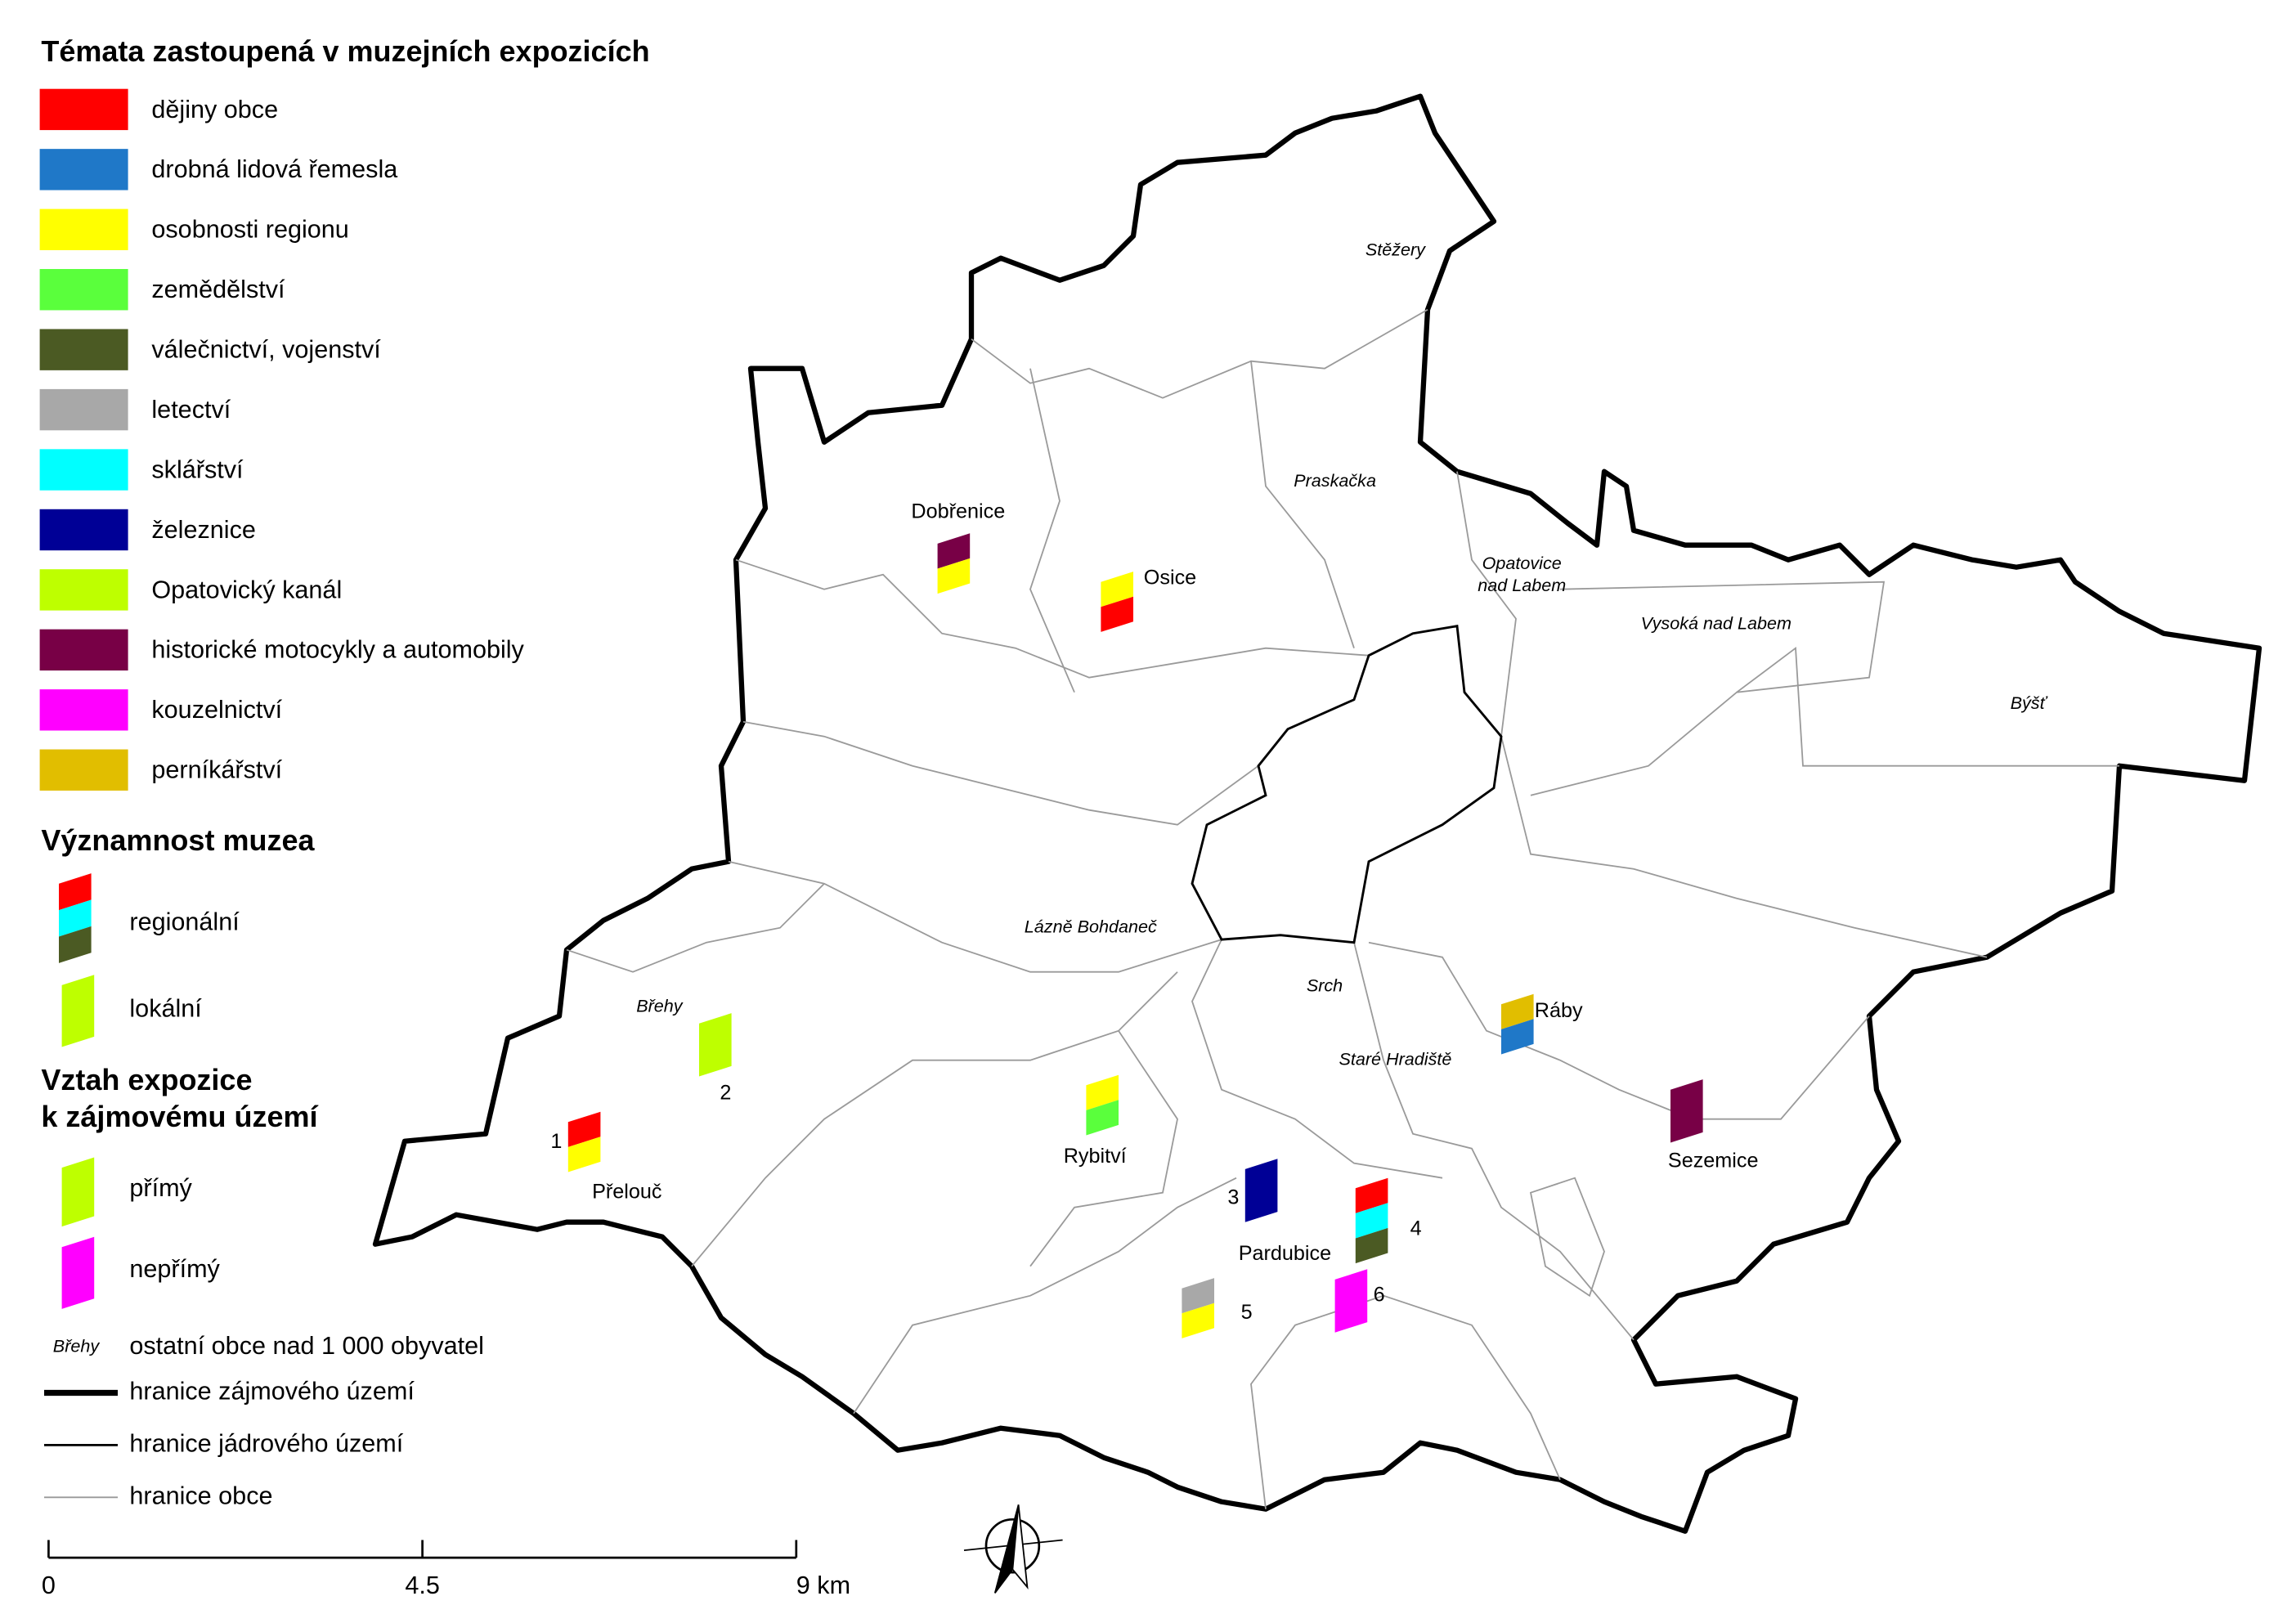 This screenshot has height=1623, width=2296. Describe the element at coordinates (203, 530) in the screenshot. I see `legend-label: železnice` at that location.